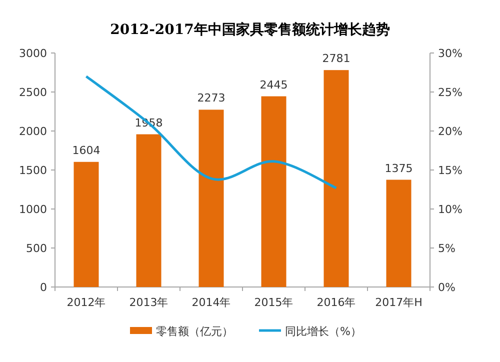 Image resolution: width=500 pixels, height=362 pixels. I want to click on chart-title: 2012-2017年中国家具零售额统计增长趋势, so click(250, 29).